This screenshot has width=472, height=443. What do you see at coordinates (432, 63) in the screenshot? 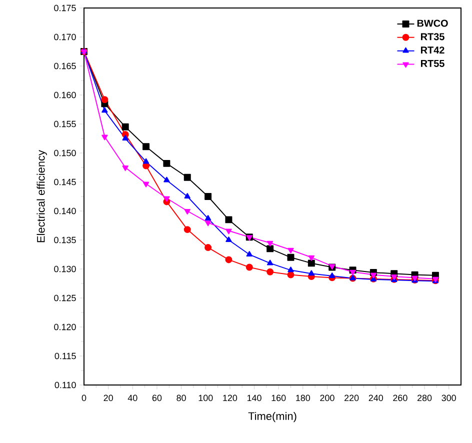
I see `legend-label: RT55` at bounding box center [432, 63].